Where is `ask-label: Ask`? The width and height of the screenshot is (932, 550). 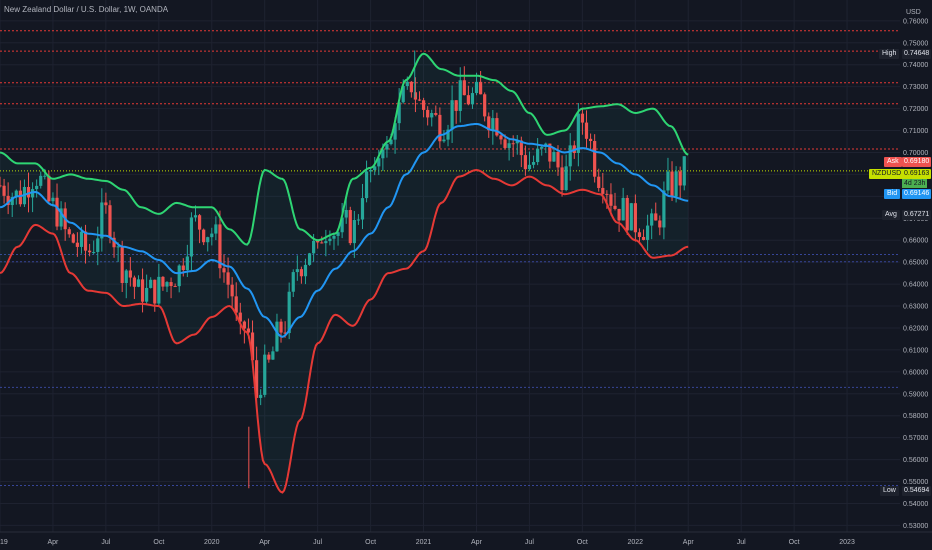
ask-label: Ask is located at coordinates (893, 162).